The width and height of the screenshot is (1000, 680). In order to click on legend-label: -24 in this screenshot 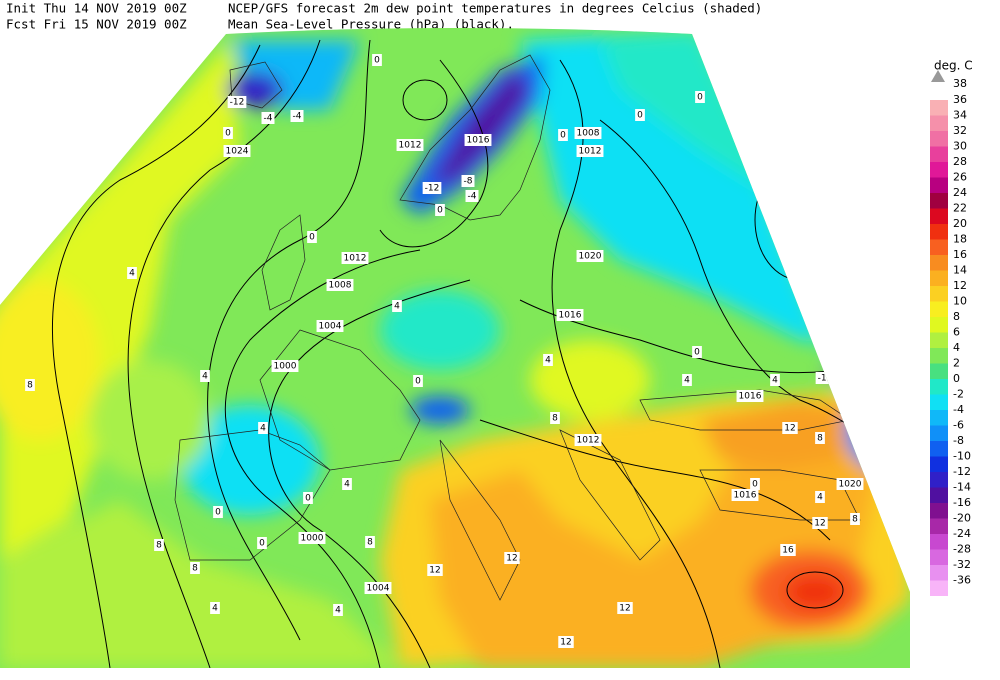, I will do `click(962, 533)`.